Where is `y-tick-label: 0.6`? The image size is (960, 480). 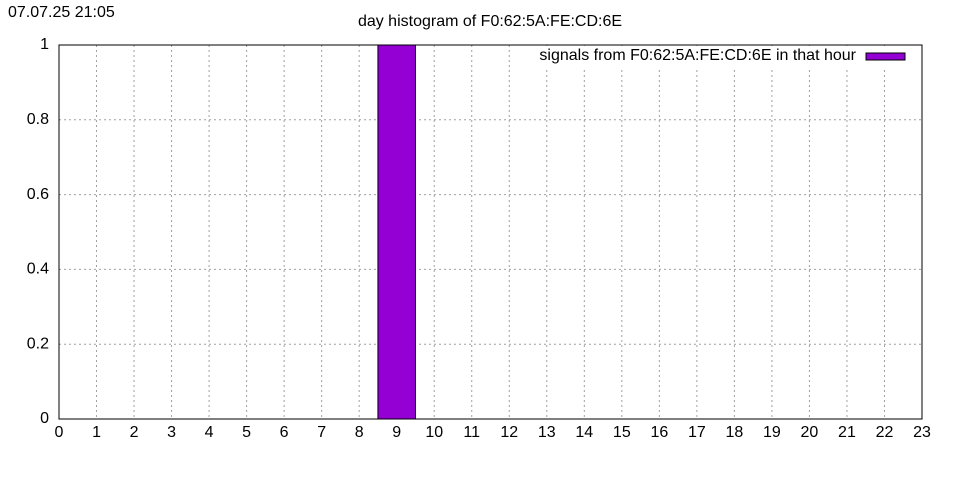 y-tick-label: 0.6 is located at coordinates (38, 194).